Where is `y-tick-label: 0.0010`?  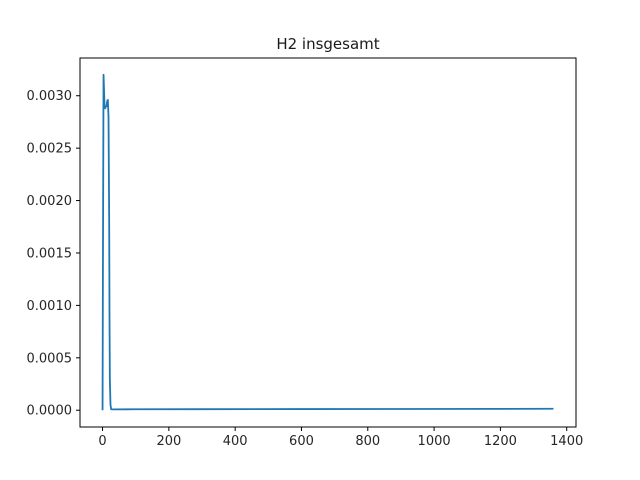 y-tick-label: 0.0010 is located at coordinates (50, 306).